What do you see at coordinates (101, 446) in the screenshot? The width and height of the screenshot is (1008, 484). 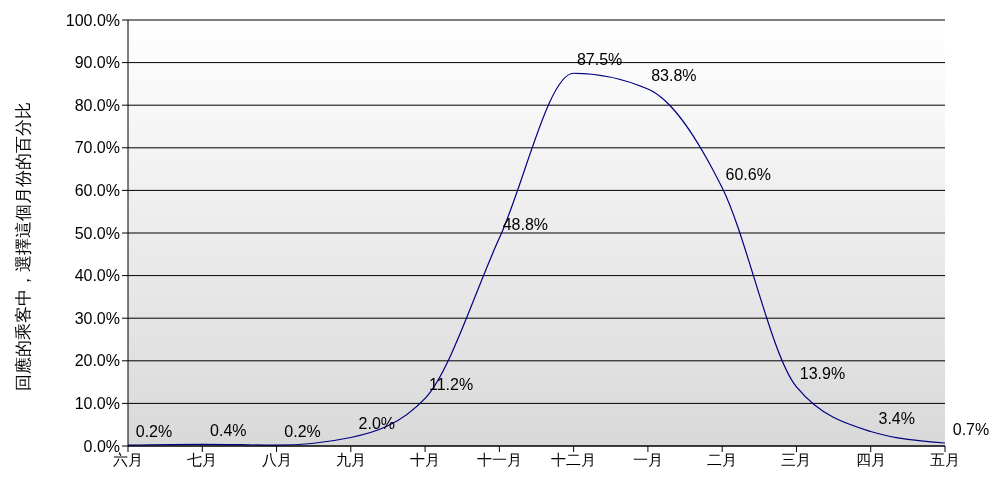 I see `y-tick-label: 0.0%` at bounding box center [101, 446].